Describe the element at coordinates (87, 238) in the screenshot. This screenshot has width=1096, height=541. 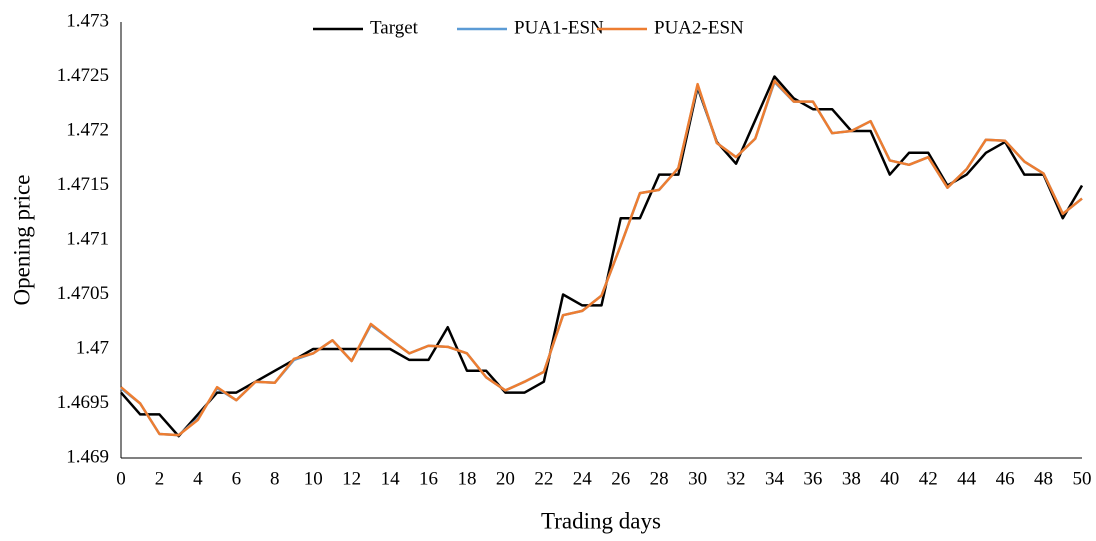
I see `y-tick-label: 1.471` at that location.